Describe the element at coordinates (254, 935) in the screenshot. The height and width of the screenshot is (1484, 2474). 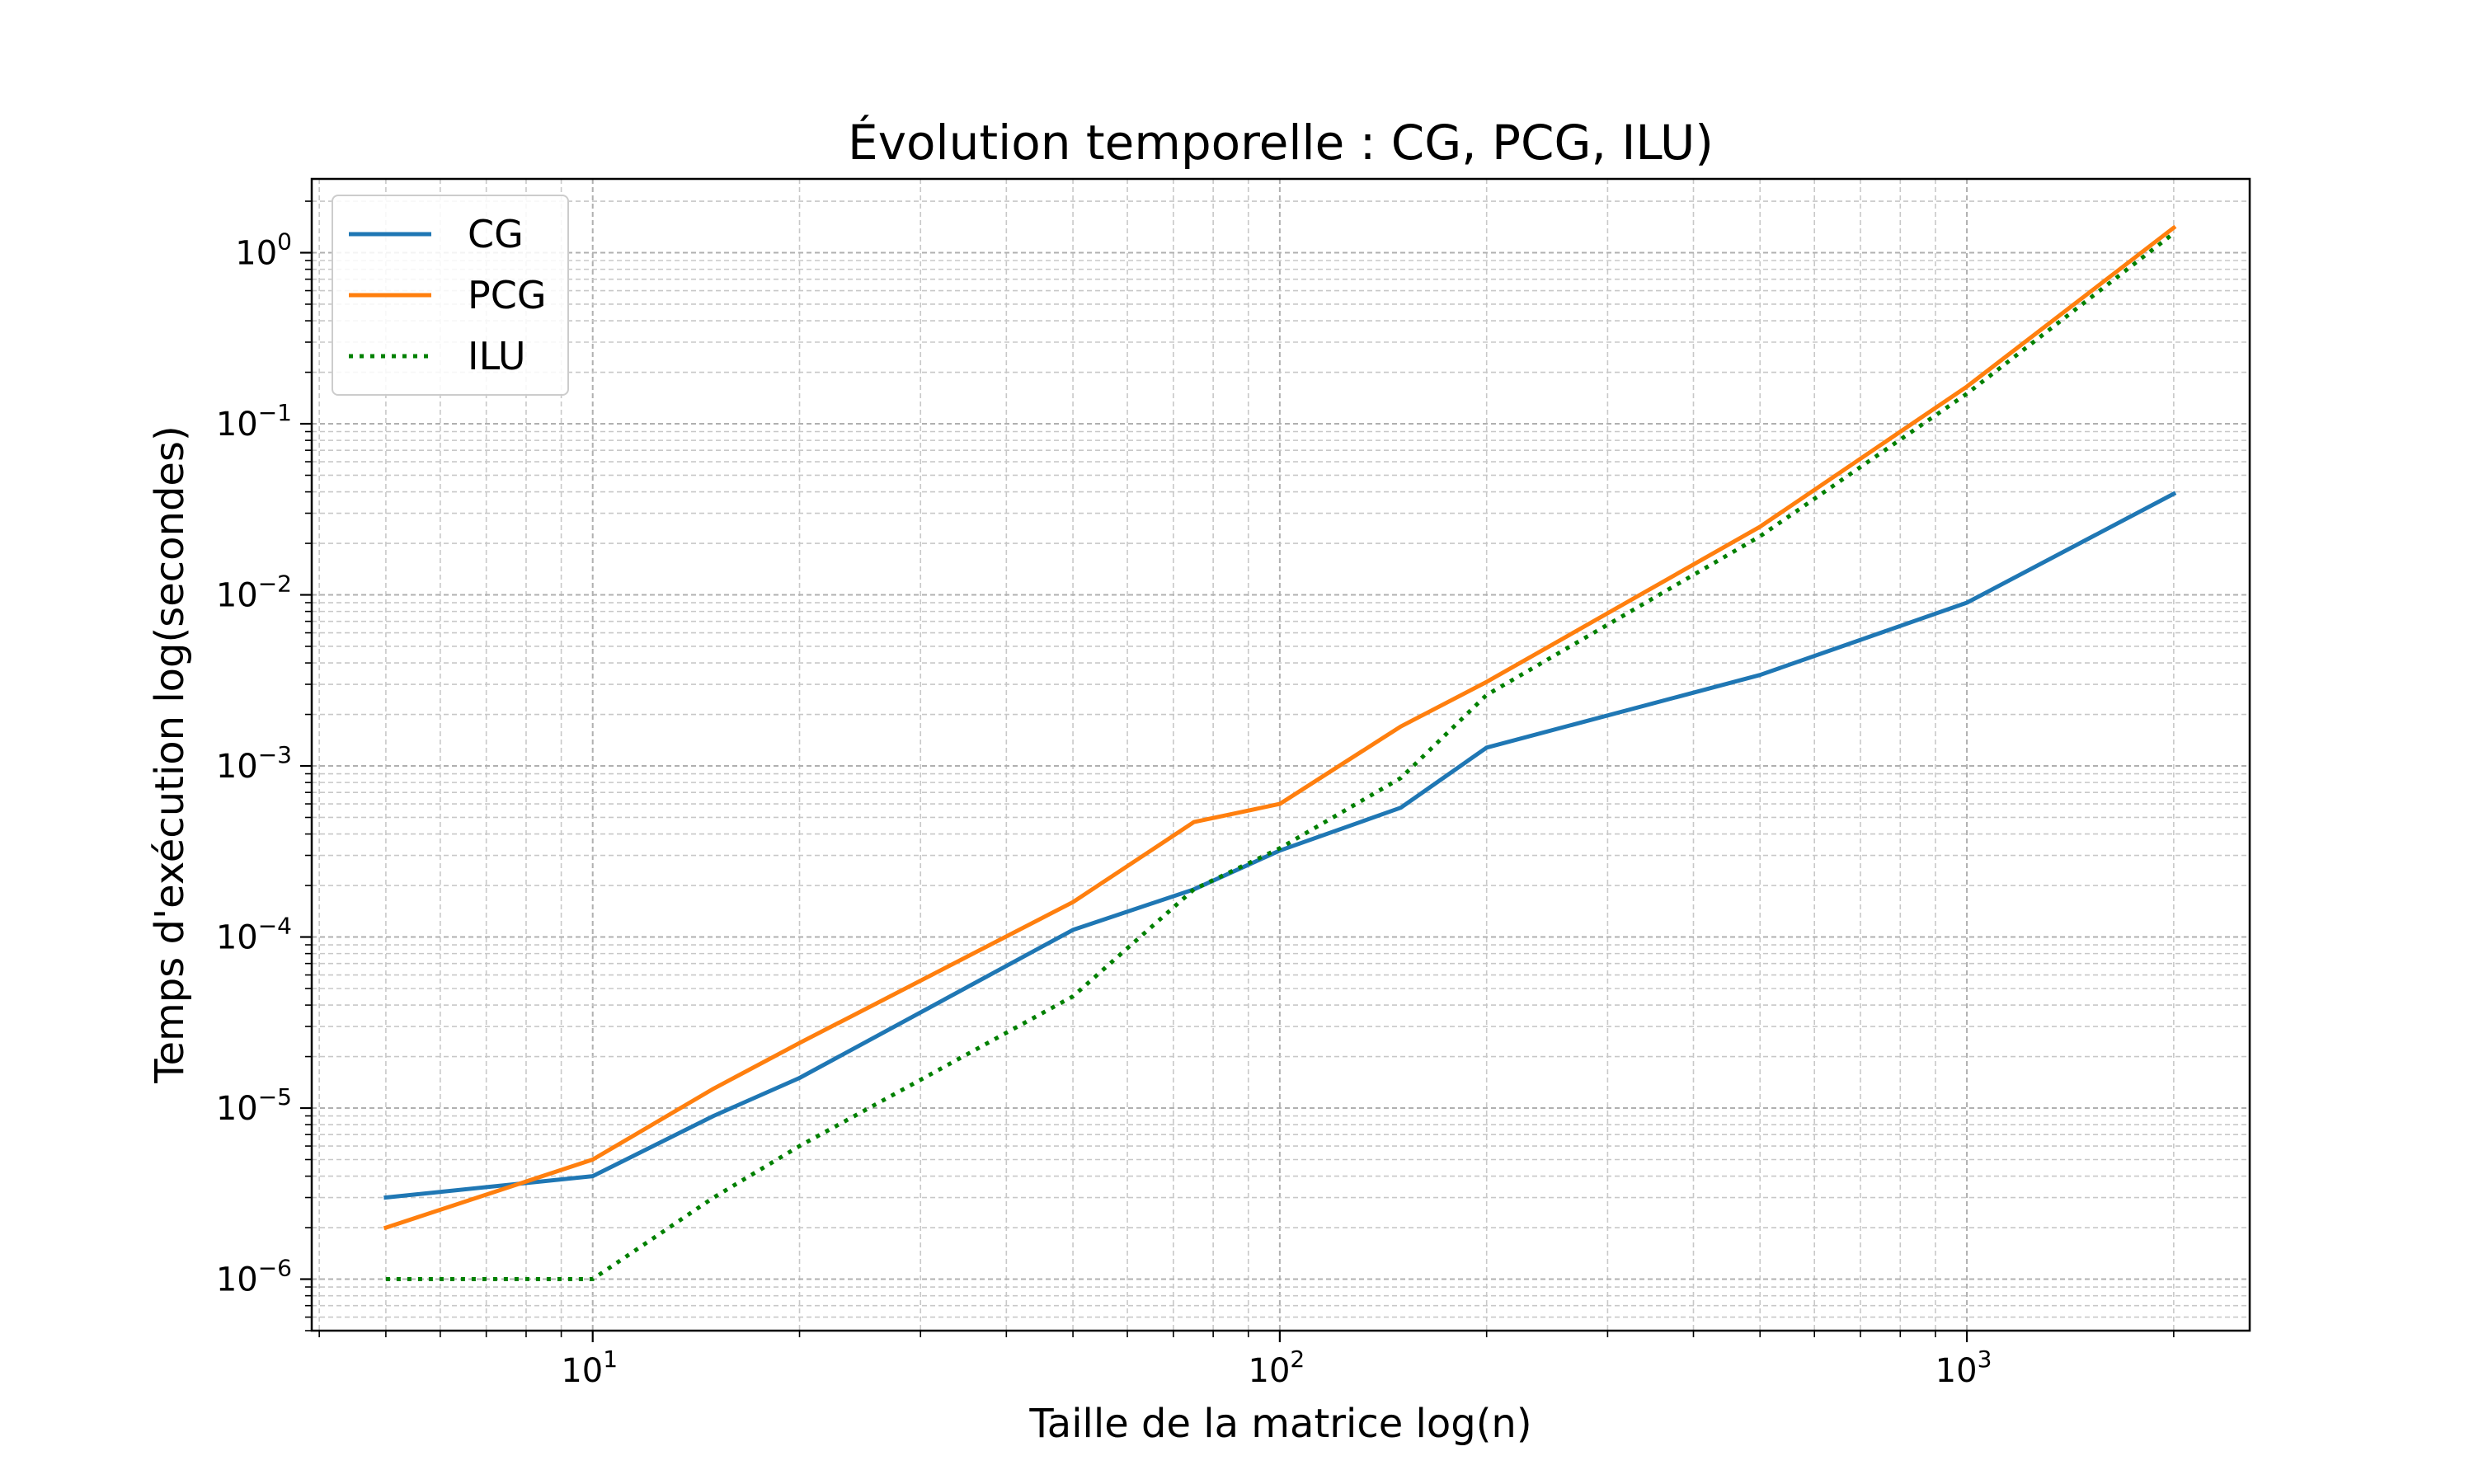
I see `y-tick-label: 10⁻⁴` at that location.